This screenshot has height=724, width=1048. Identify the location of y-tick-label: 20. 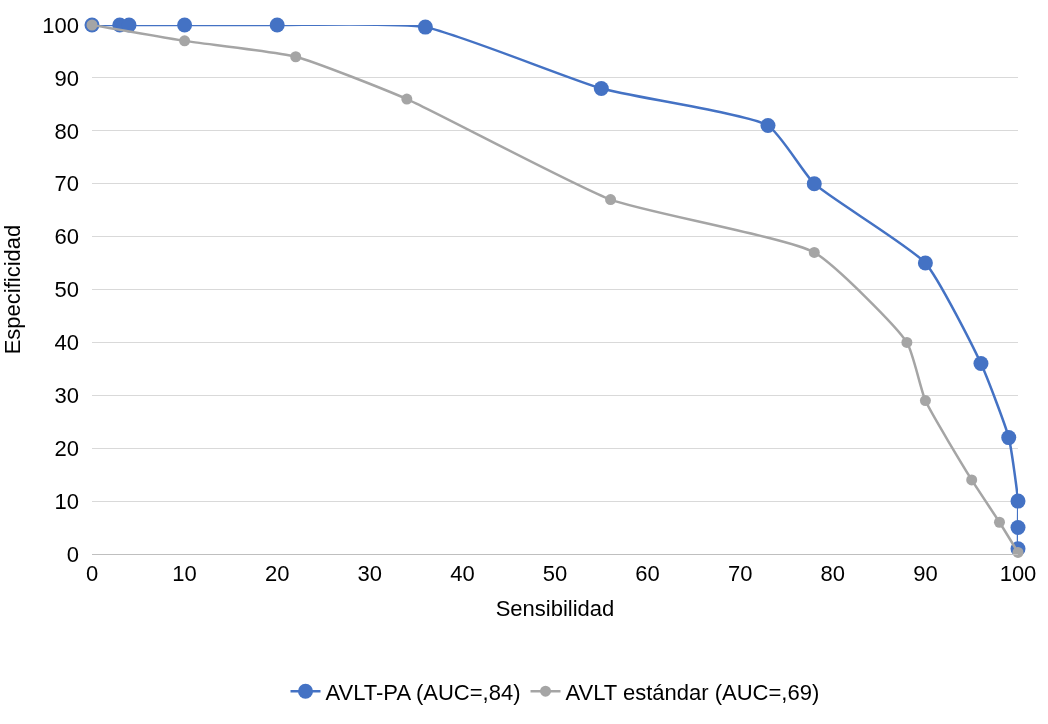
(66, 448).